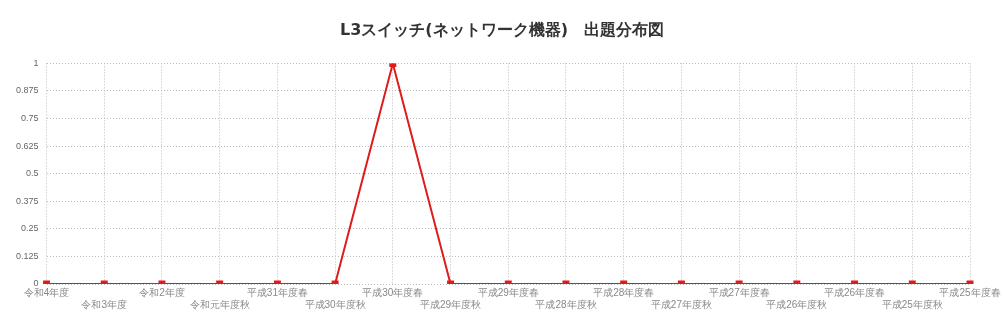 The height and width of the screenshot is (314, 1004). What do you see at coordinates (624, 292) in the screenshot?
I see `x-tick-label: 平成28年度春` at bounding box center [624, 292].